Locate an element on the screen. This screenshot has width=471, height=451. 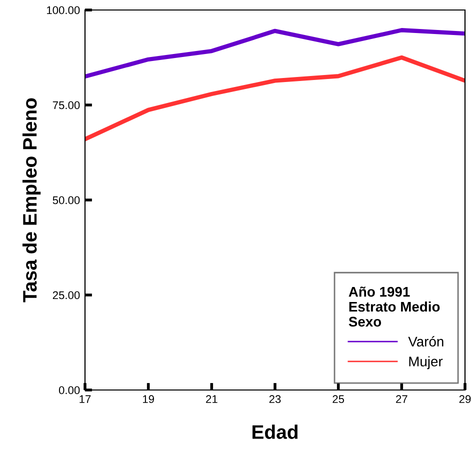
y-tick-label: 0.00 is located at coordinates (69, 390).